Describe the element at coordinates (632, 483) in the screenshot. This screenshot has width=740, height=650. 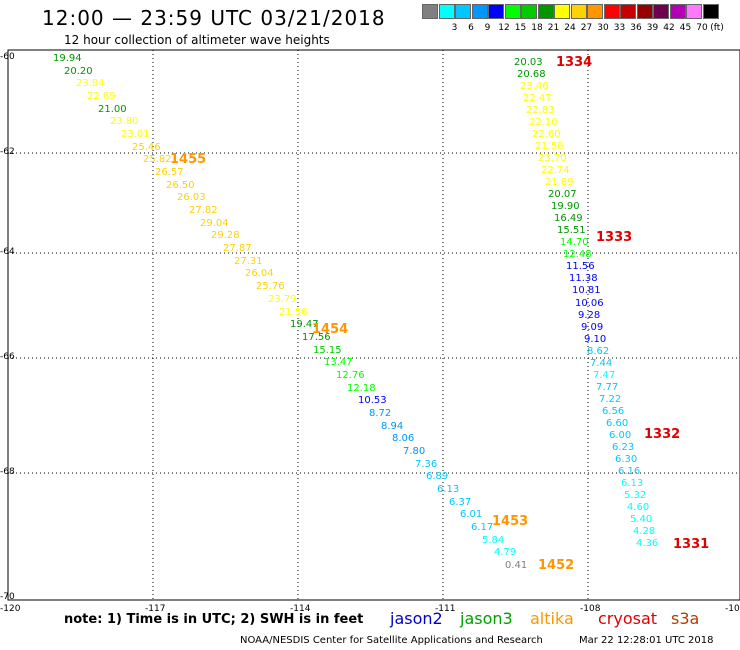
I see `swh-value: 6.13` at that location.